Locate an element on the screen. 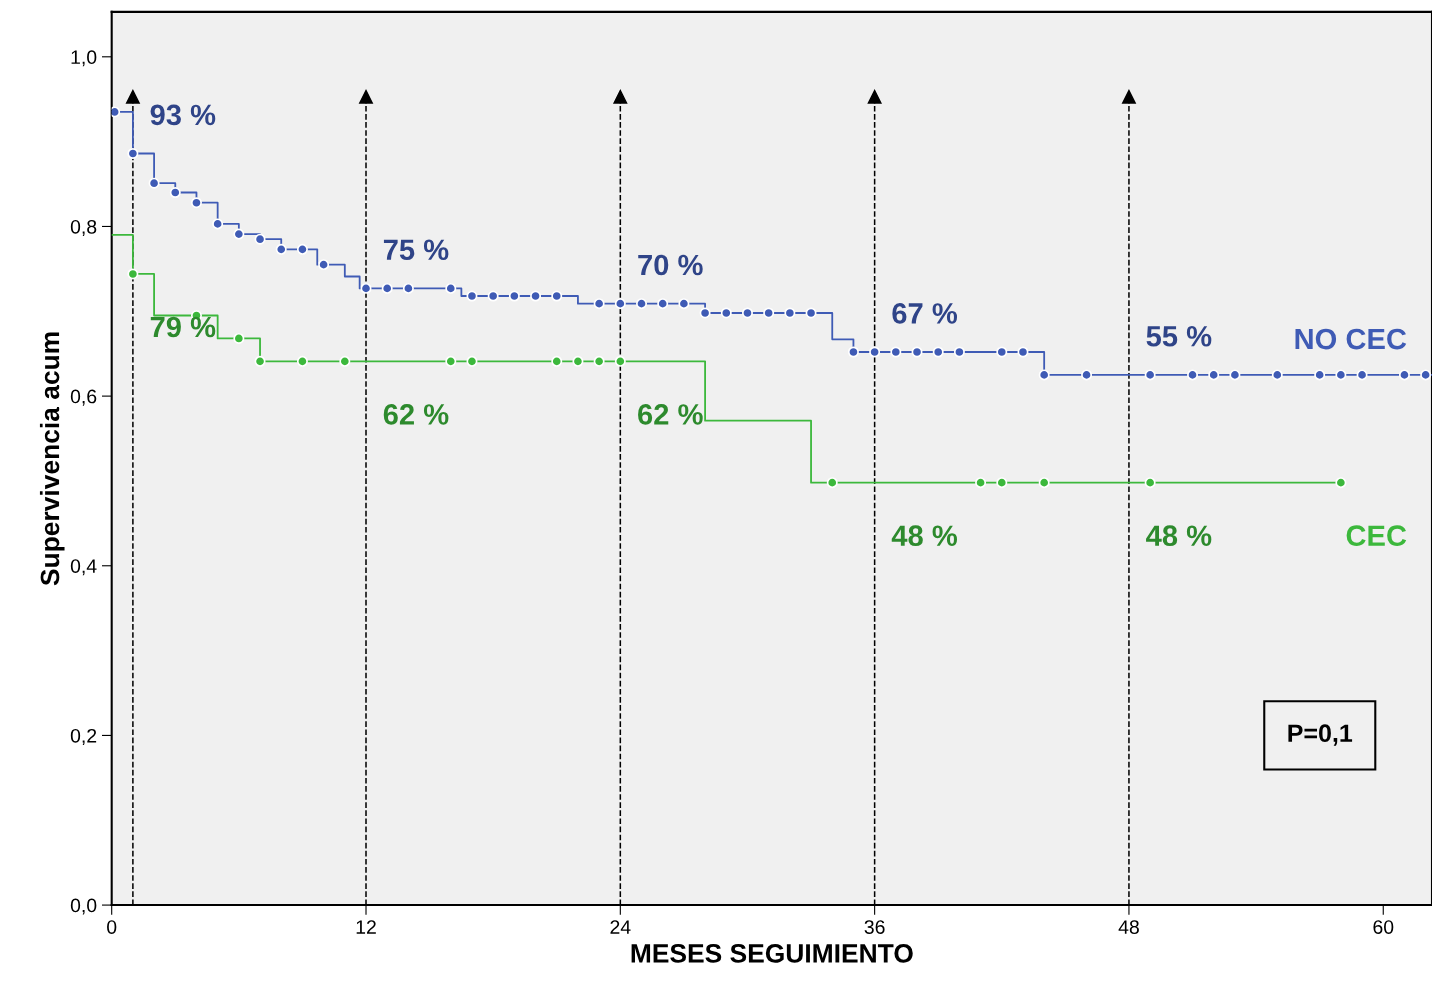 The image size is (1432, 987). y-tick-label: 0,8 is located at coordinates (83, 227).